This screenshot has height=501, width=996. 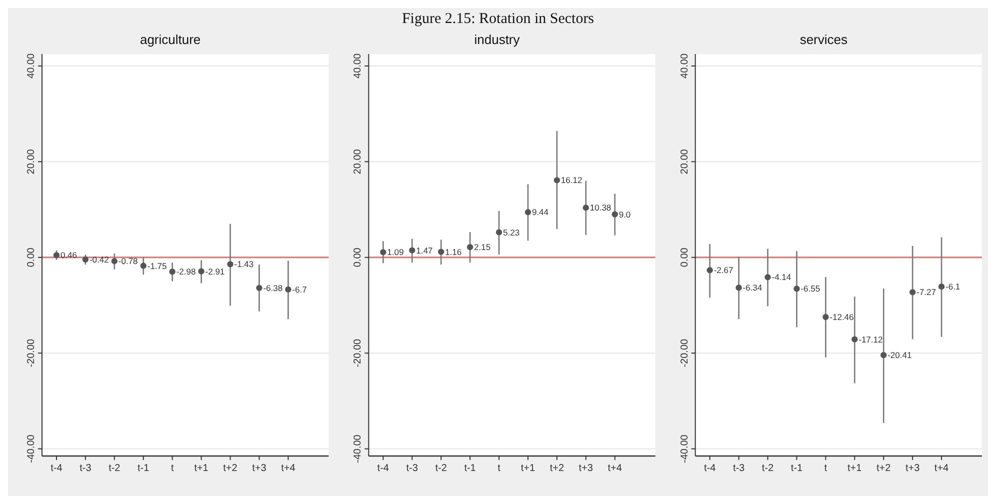 I want to click on data-label: 10.38, so click(x=601, y=207).